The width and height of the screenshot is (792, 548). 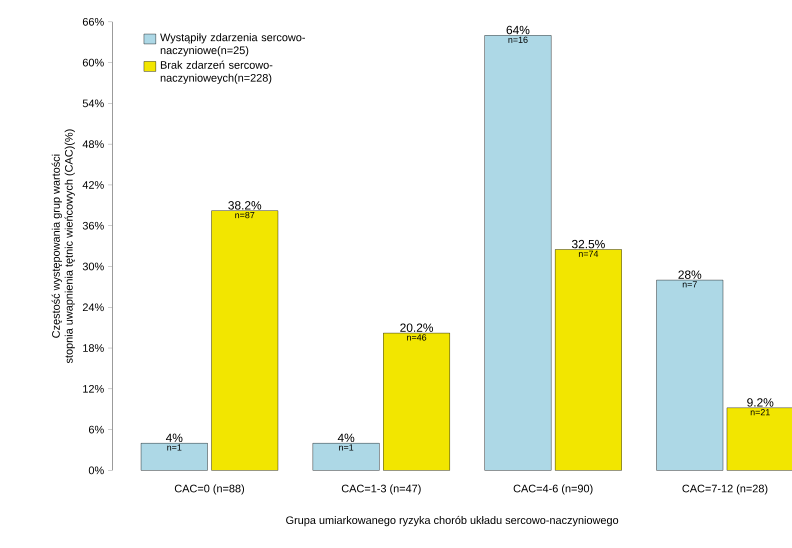 I want to click on x-tick-label: CAC=0 (n=88), so click(x=209, y=489).